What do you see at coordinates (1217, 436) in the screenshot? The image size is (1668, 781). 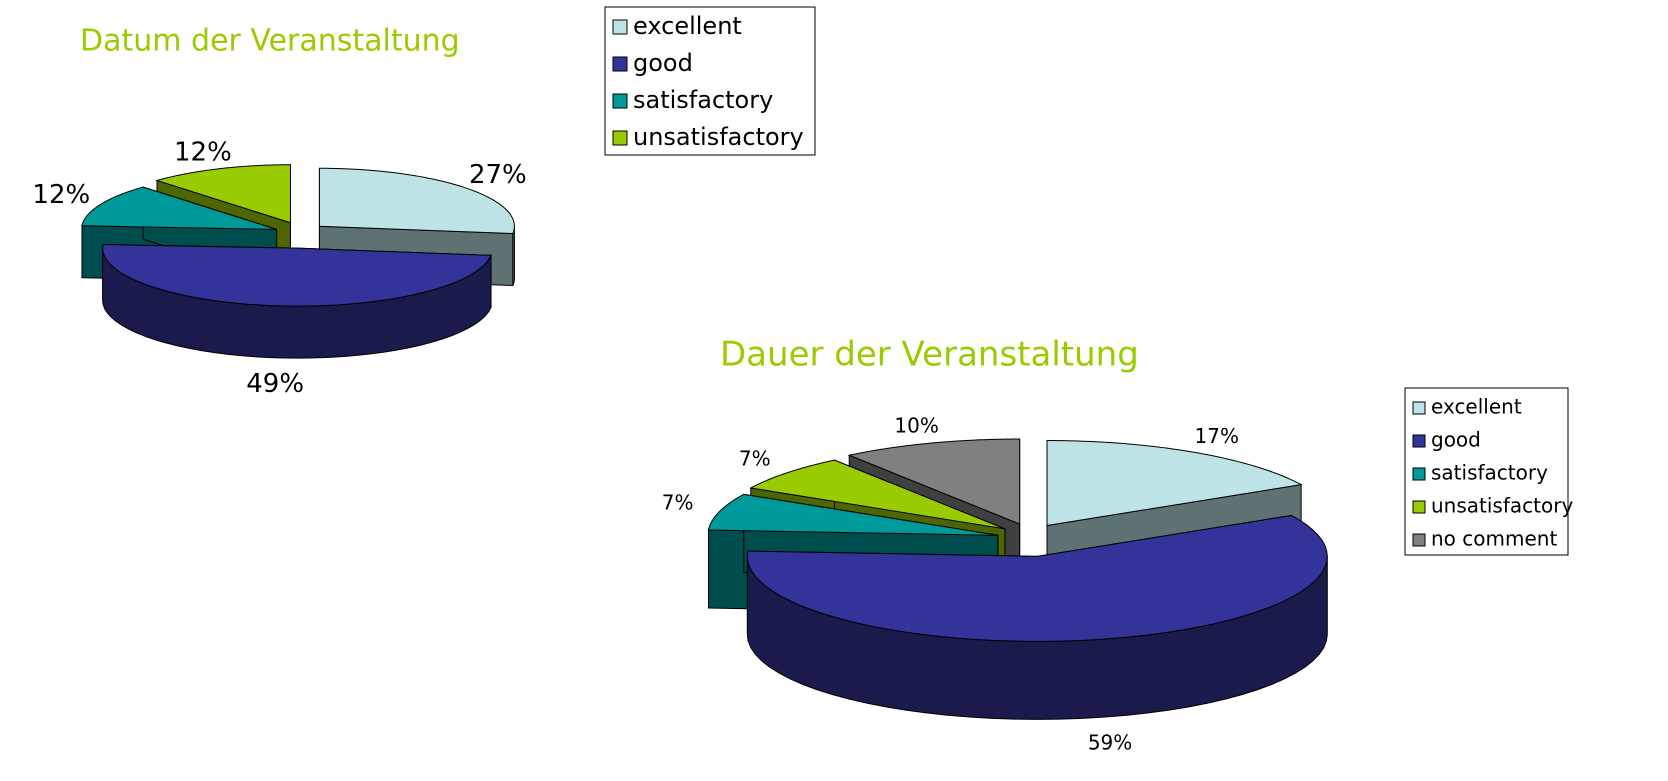 I see `data-label: 17%` at bounding box center [1217, 436].